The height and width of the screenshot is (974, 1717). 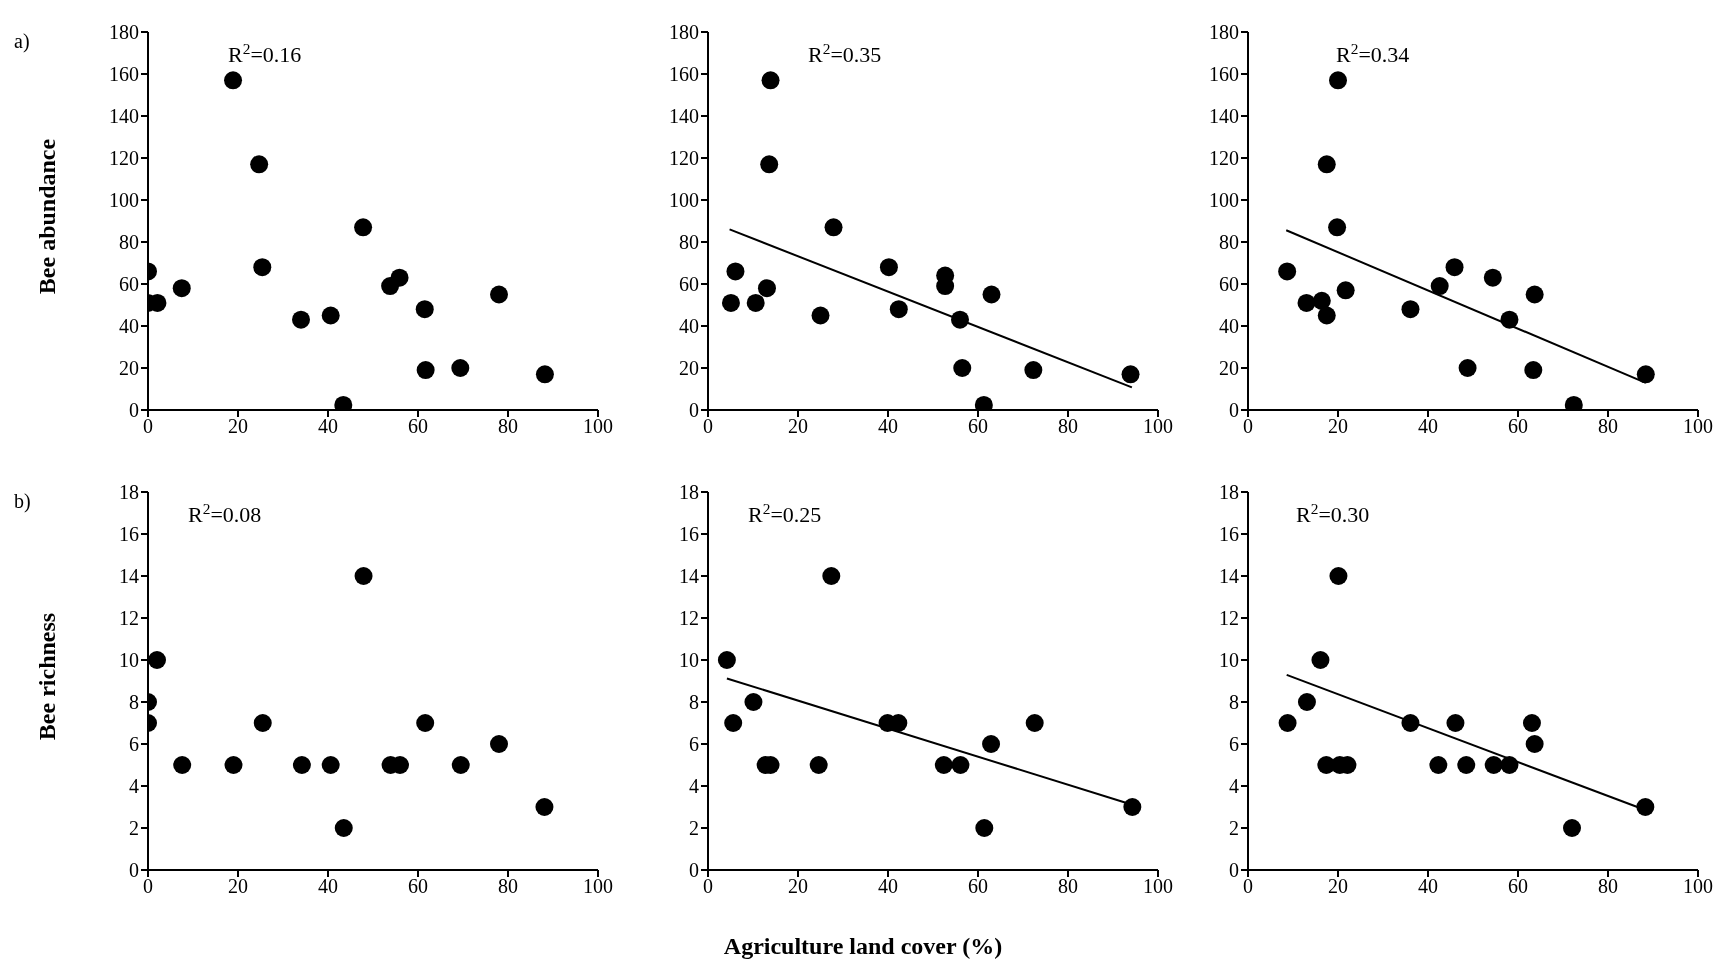 I want to click on y-tick-label: 80, so click(x=129, y=242).